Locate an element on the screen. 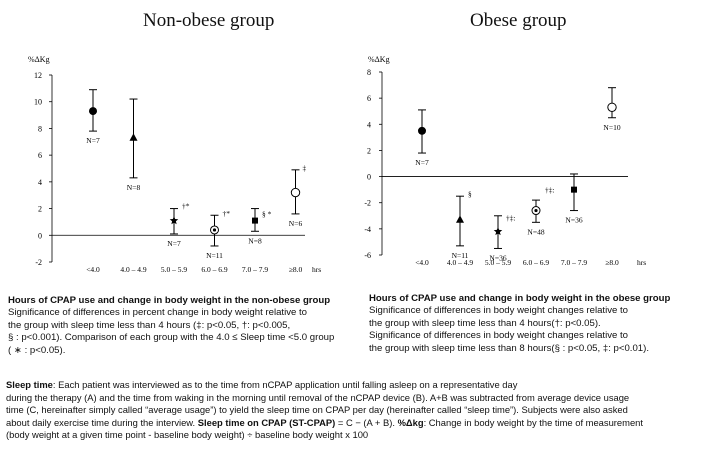 This screenshot has height=459, width=706. right-x-axis-label: hrs is located at coordinates (641, 262).